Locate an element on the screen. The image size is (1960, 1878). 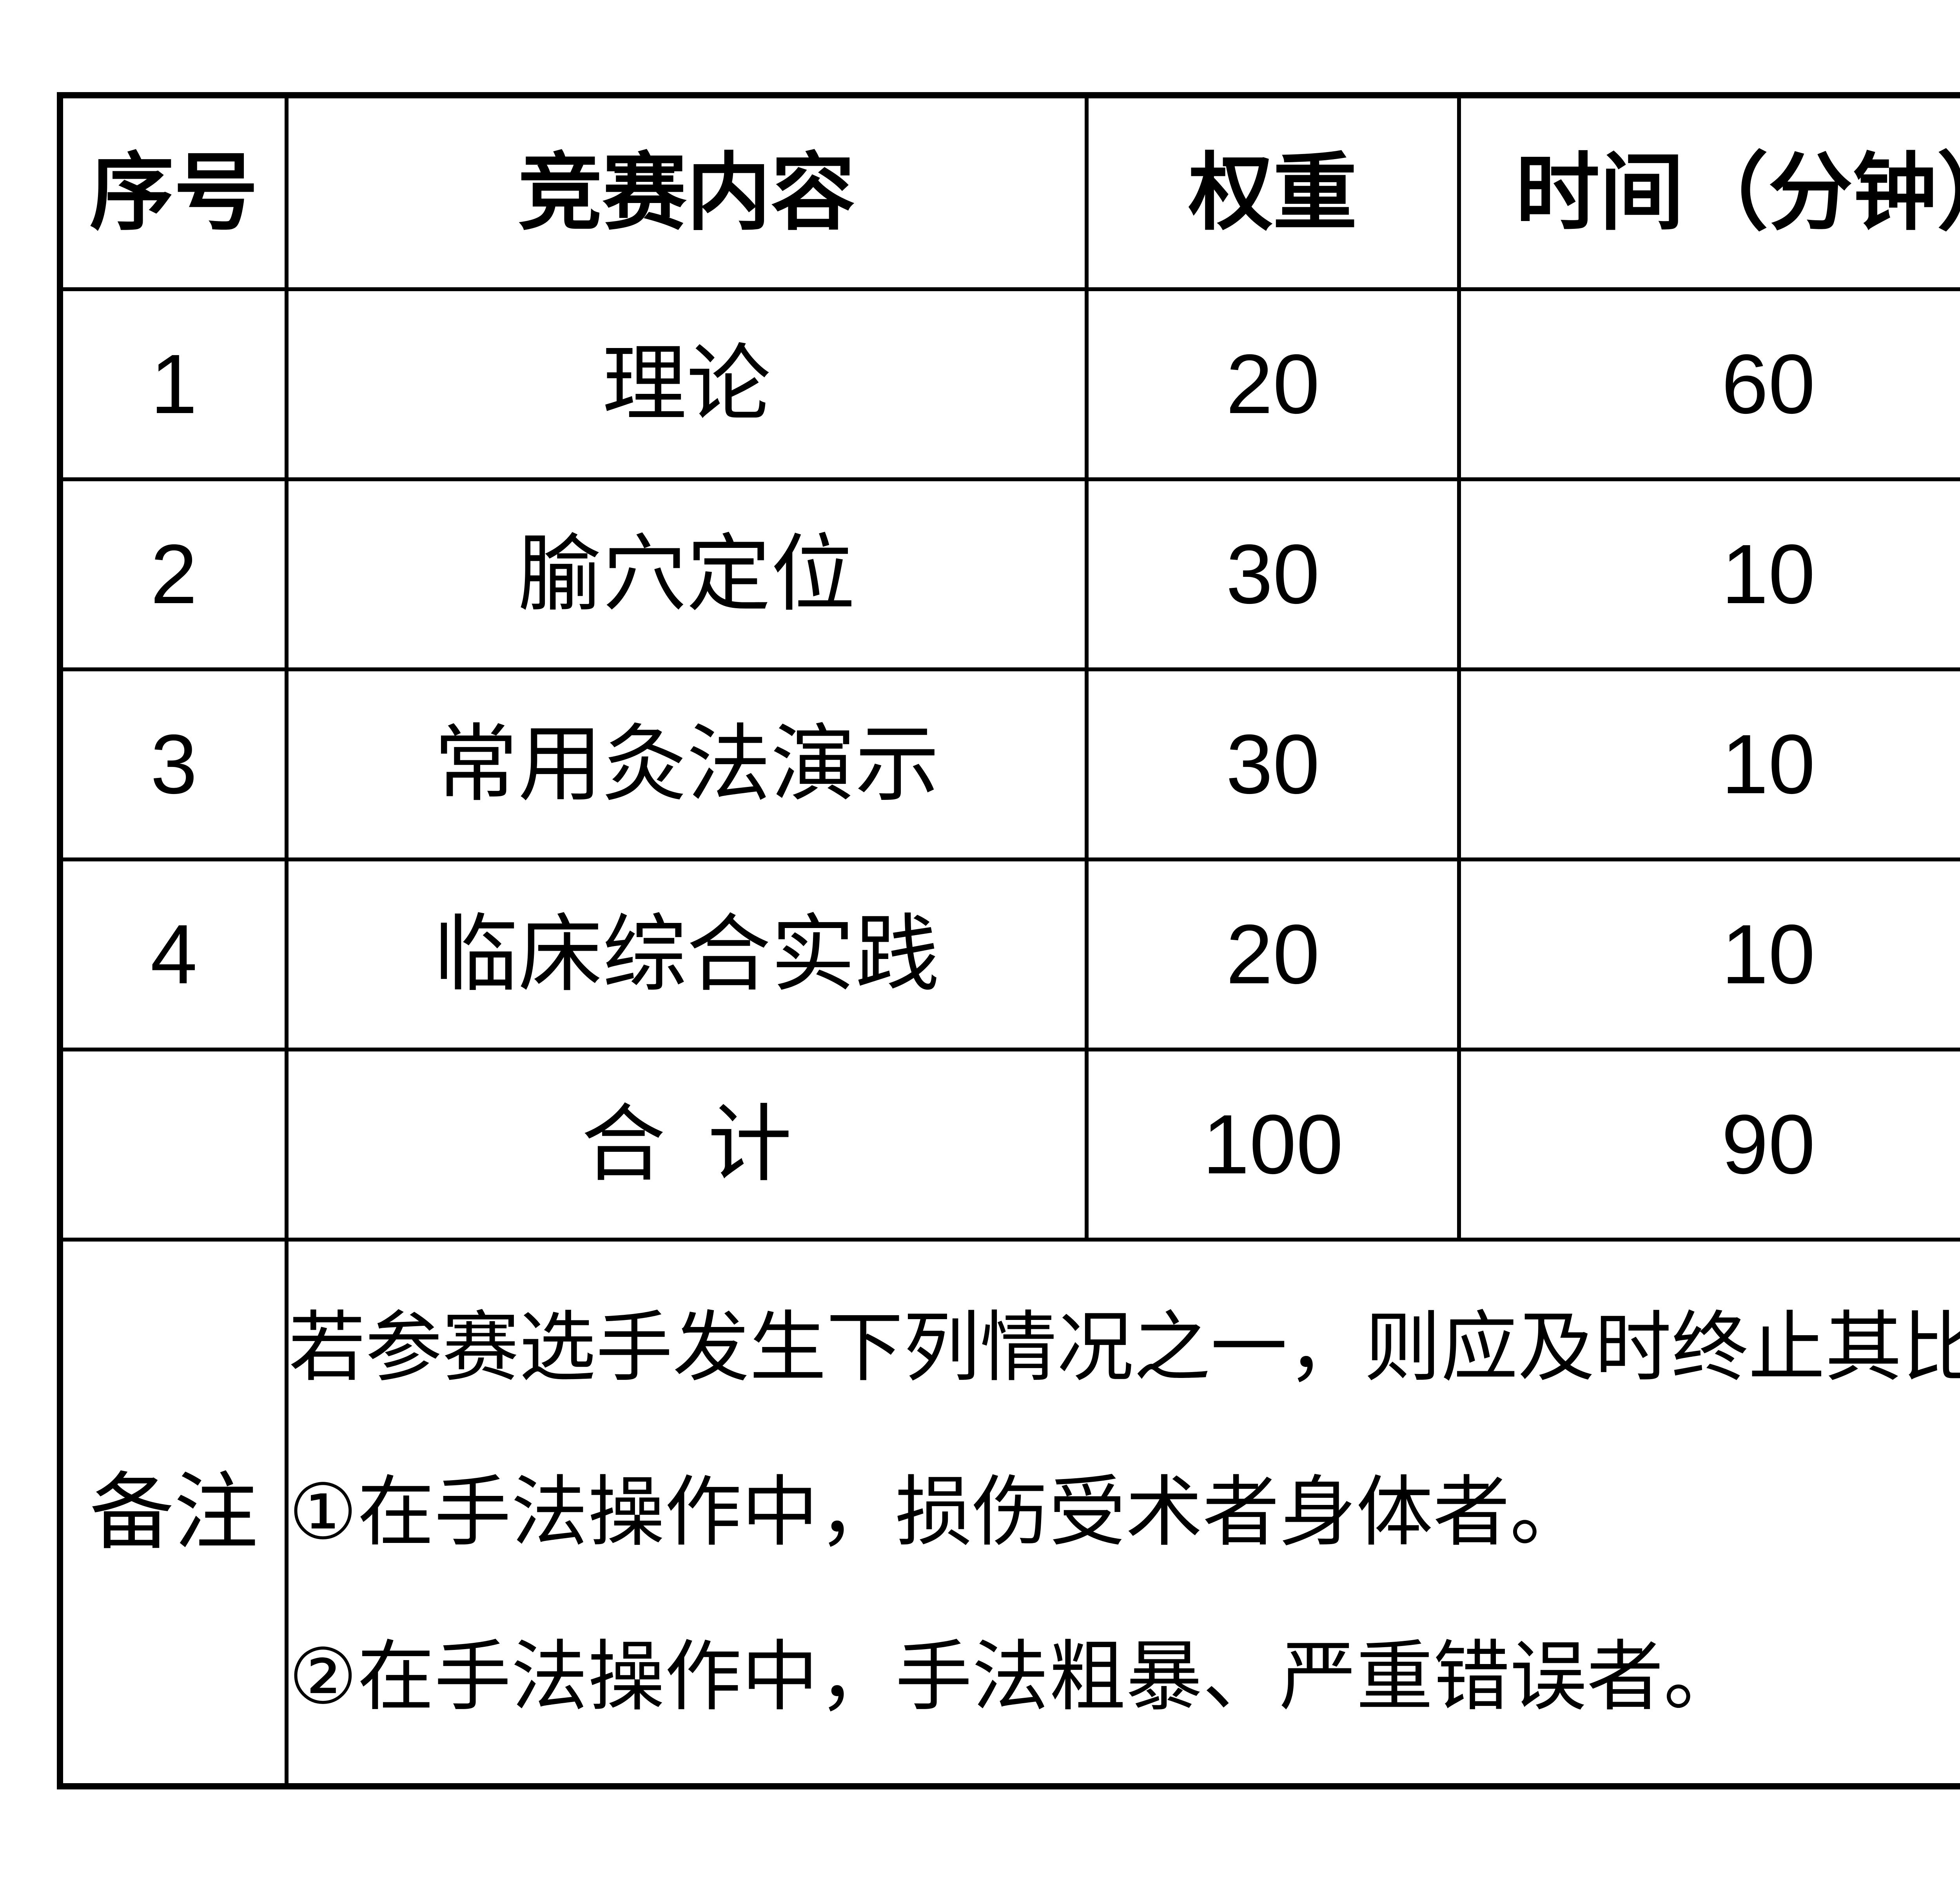
table-row-3: 3 常用灸法演示 30 10 操作 is located at coordinates (1009, 764).